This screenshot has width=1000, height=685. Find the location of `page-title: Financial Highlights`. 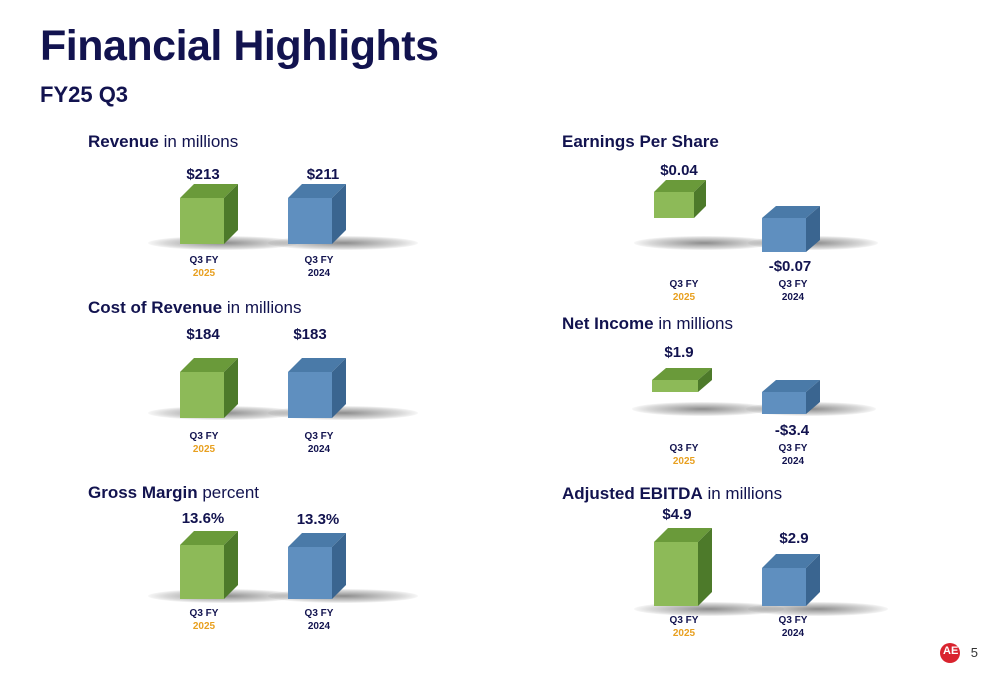

page-title: Financial Highlights is located at coordinates (239, 46).